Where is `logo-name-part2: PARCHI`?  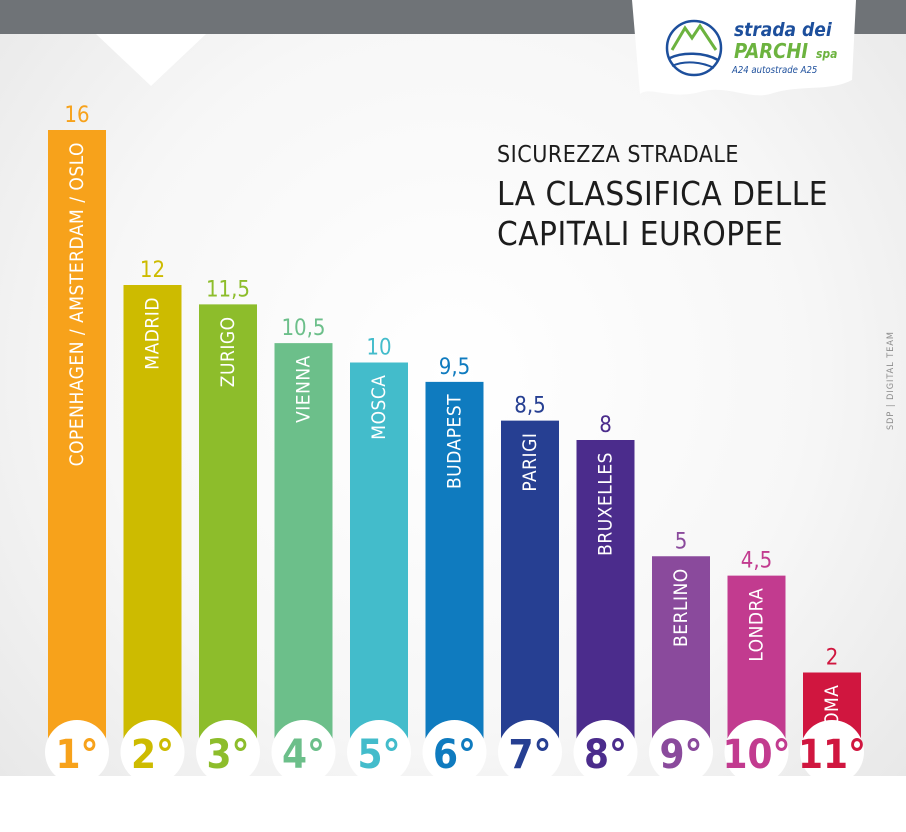 logo-name-part2: PARCHI is located at coordinates (771, 51).